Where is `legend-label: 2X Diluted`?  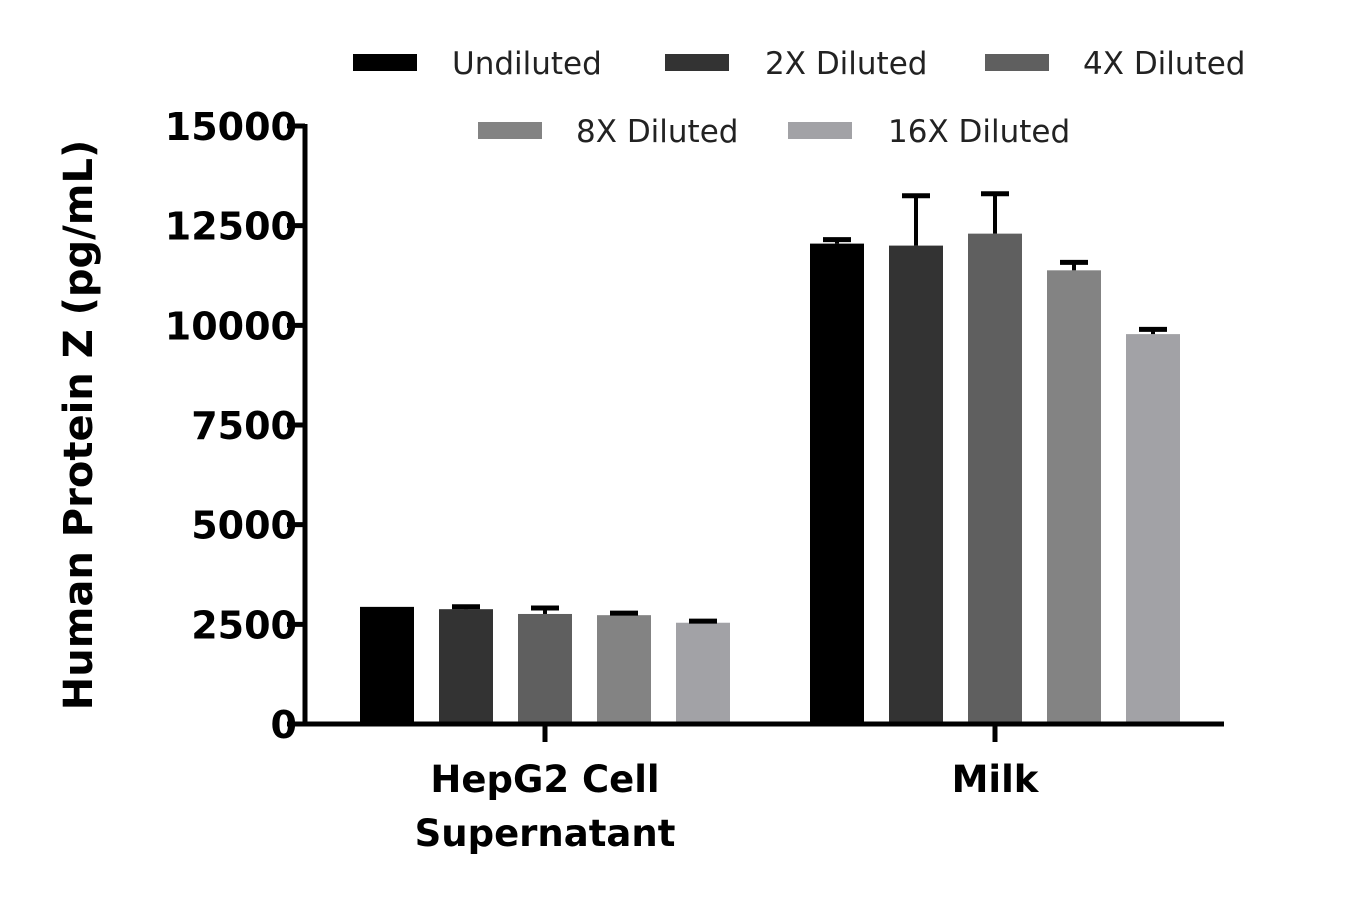 legend-label: 2X Diluted is located at coordinates (846, 64).